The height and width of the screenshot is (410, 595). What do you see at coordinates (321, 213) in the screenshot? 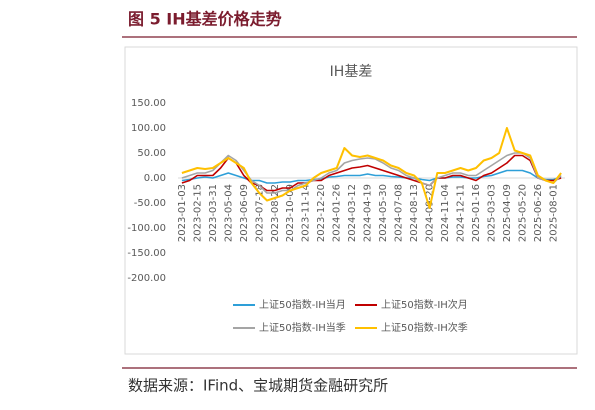
I see `x-tick-label: 2023-12-20` at bounding box center [321, 213].